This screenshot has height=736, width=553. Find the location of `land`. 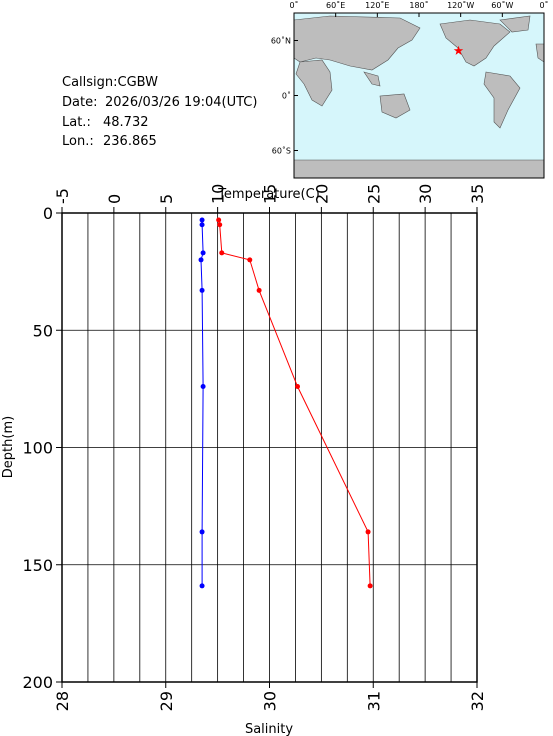

land is located at coordinates (419, 97).